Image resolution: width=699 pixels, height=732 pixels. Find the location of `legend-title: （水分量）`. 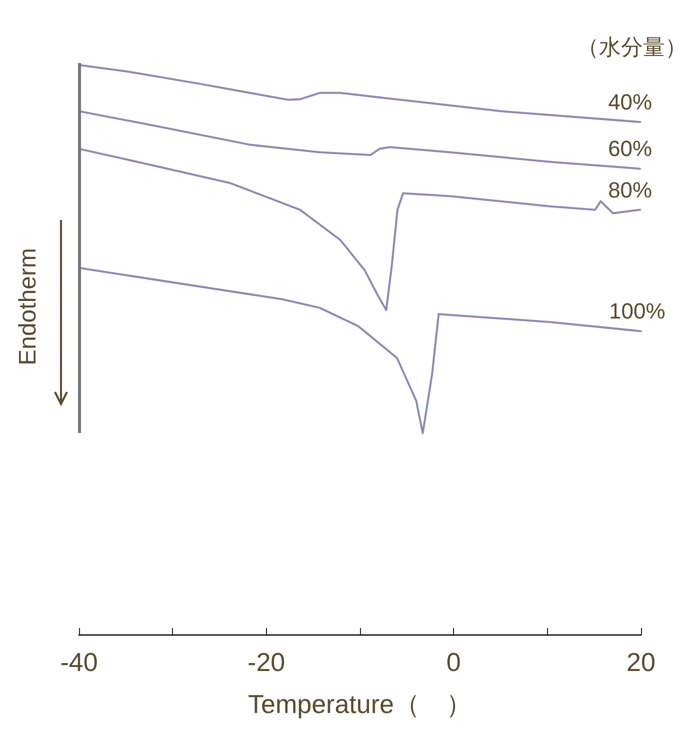

legend-title: （水分量） is located at coordinates (632, 47).